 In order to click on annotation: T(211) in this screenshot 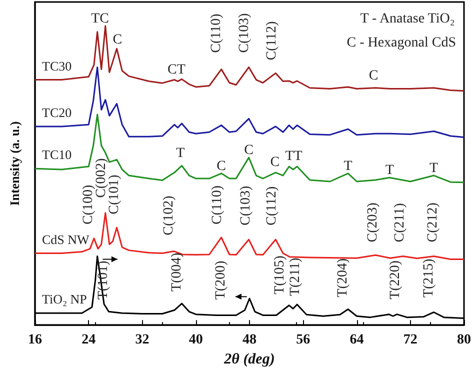, I will do `click(295, 276)`.